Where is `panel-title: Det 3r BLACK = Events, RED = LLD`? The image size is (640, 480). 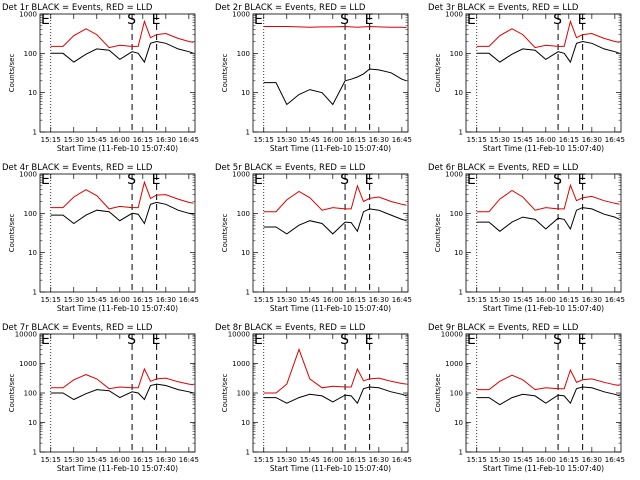 panel-title: Det 3r BLACK = Events, RED = LLD is located at coordinates (503, 8).